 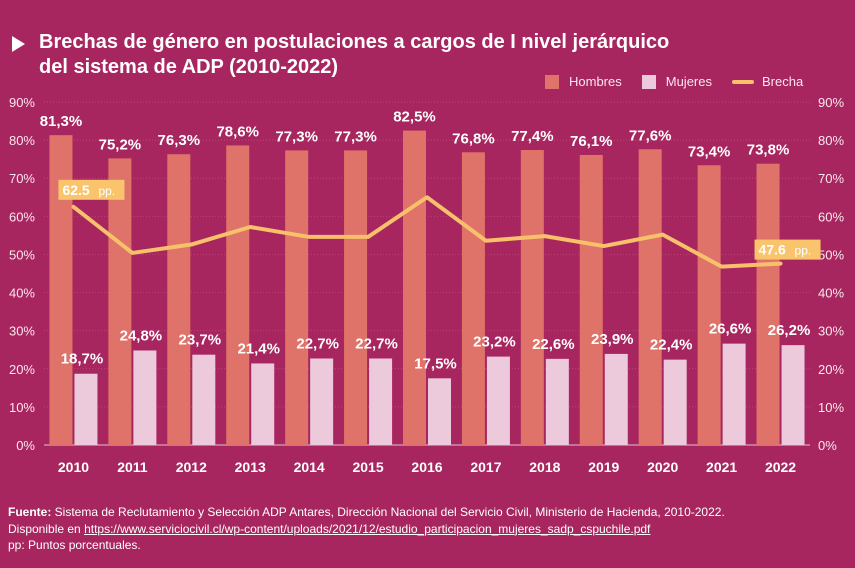 What do you see at coordinates (46, 528) in the screenshot?
I see `availability-label: Disponible en` at bounding box center [46, 528].